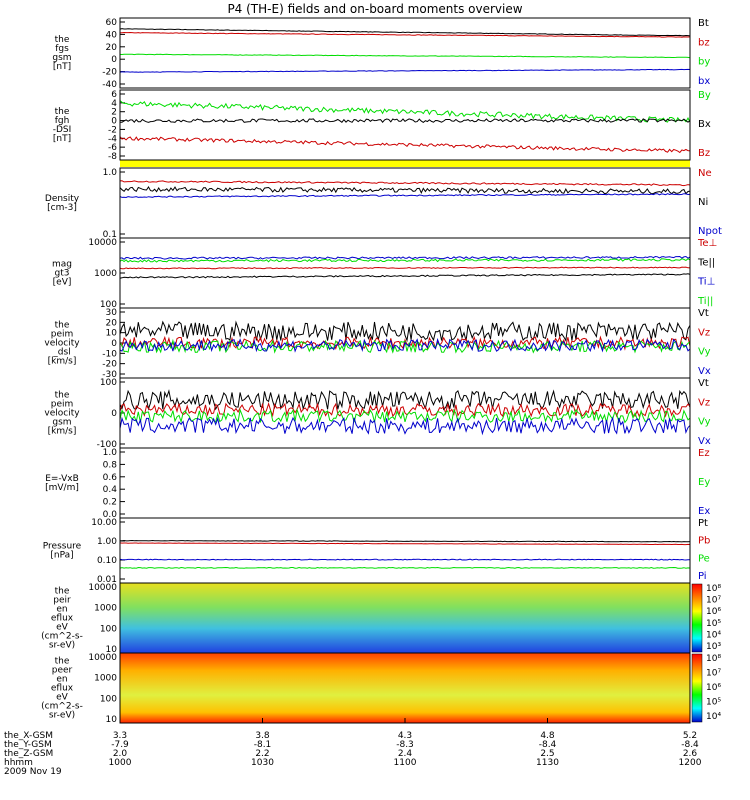 This screenshot has height=800, width=750. What do you see at coordinates (108, 629) in the screenshot?
I see `peir_spectrogram-ytick: 100` at bounding box center [108, 629].